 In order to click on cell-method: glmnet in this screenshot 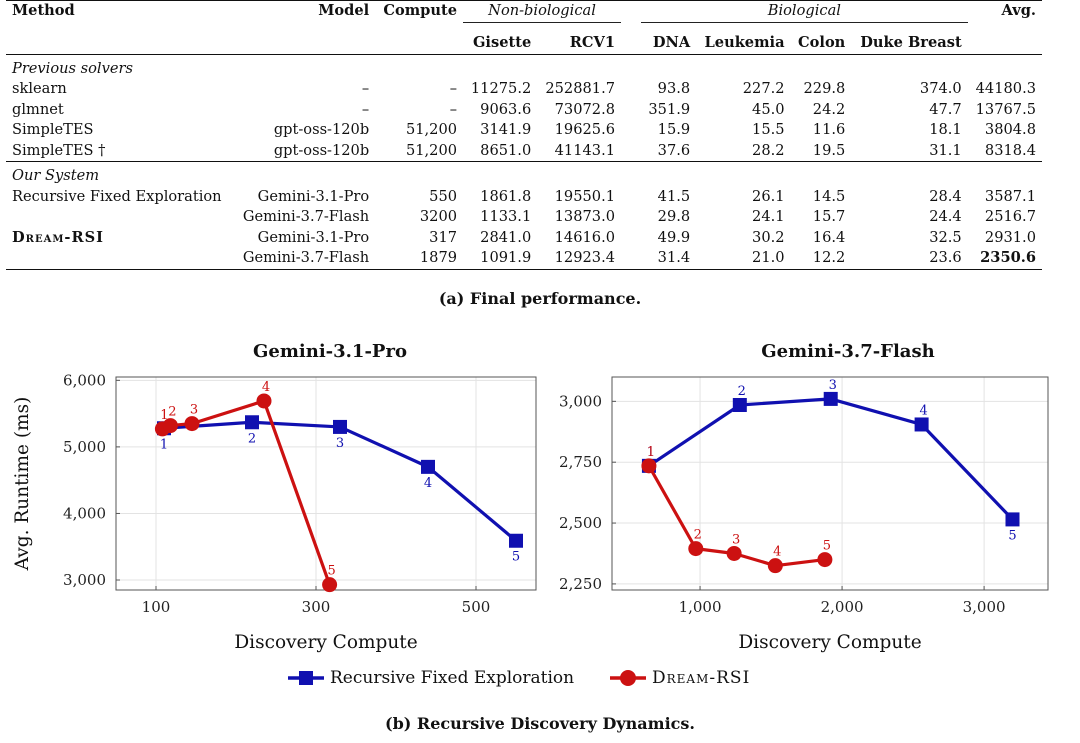, I will do `click(38, 109)`.